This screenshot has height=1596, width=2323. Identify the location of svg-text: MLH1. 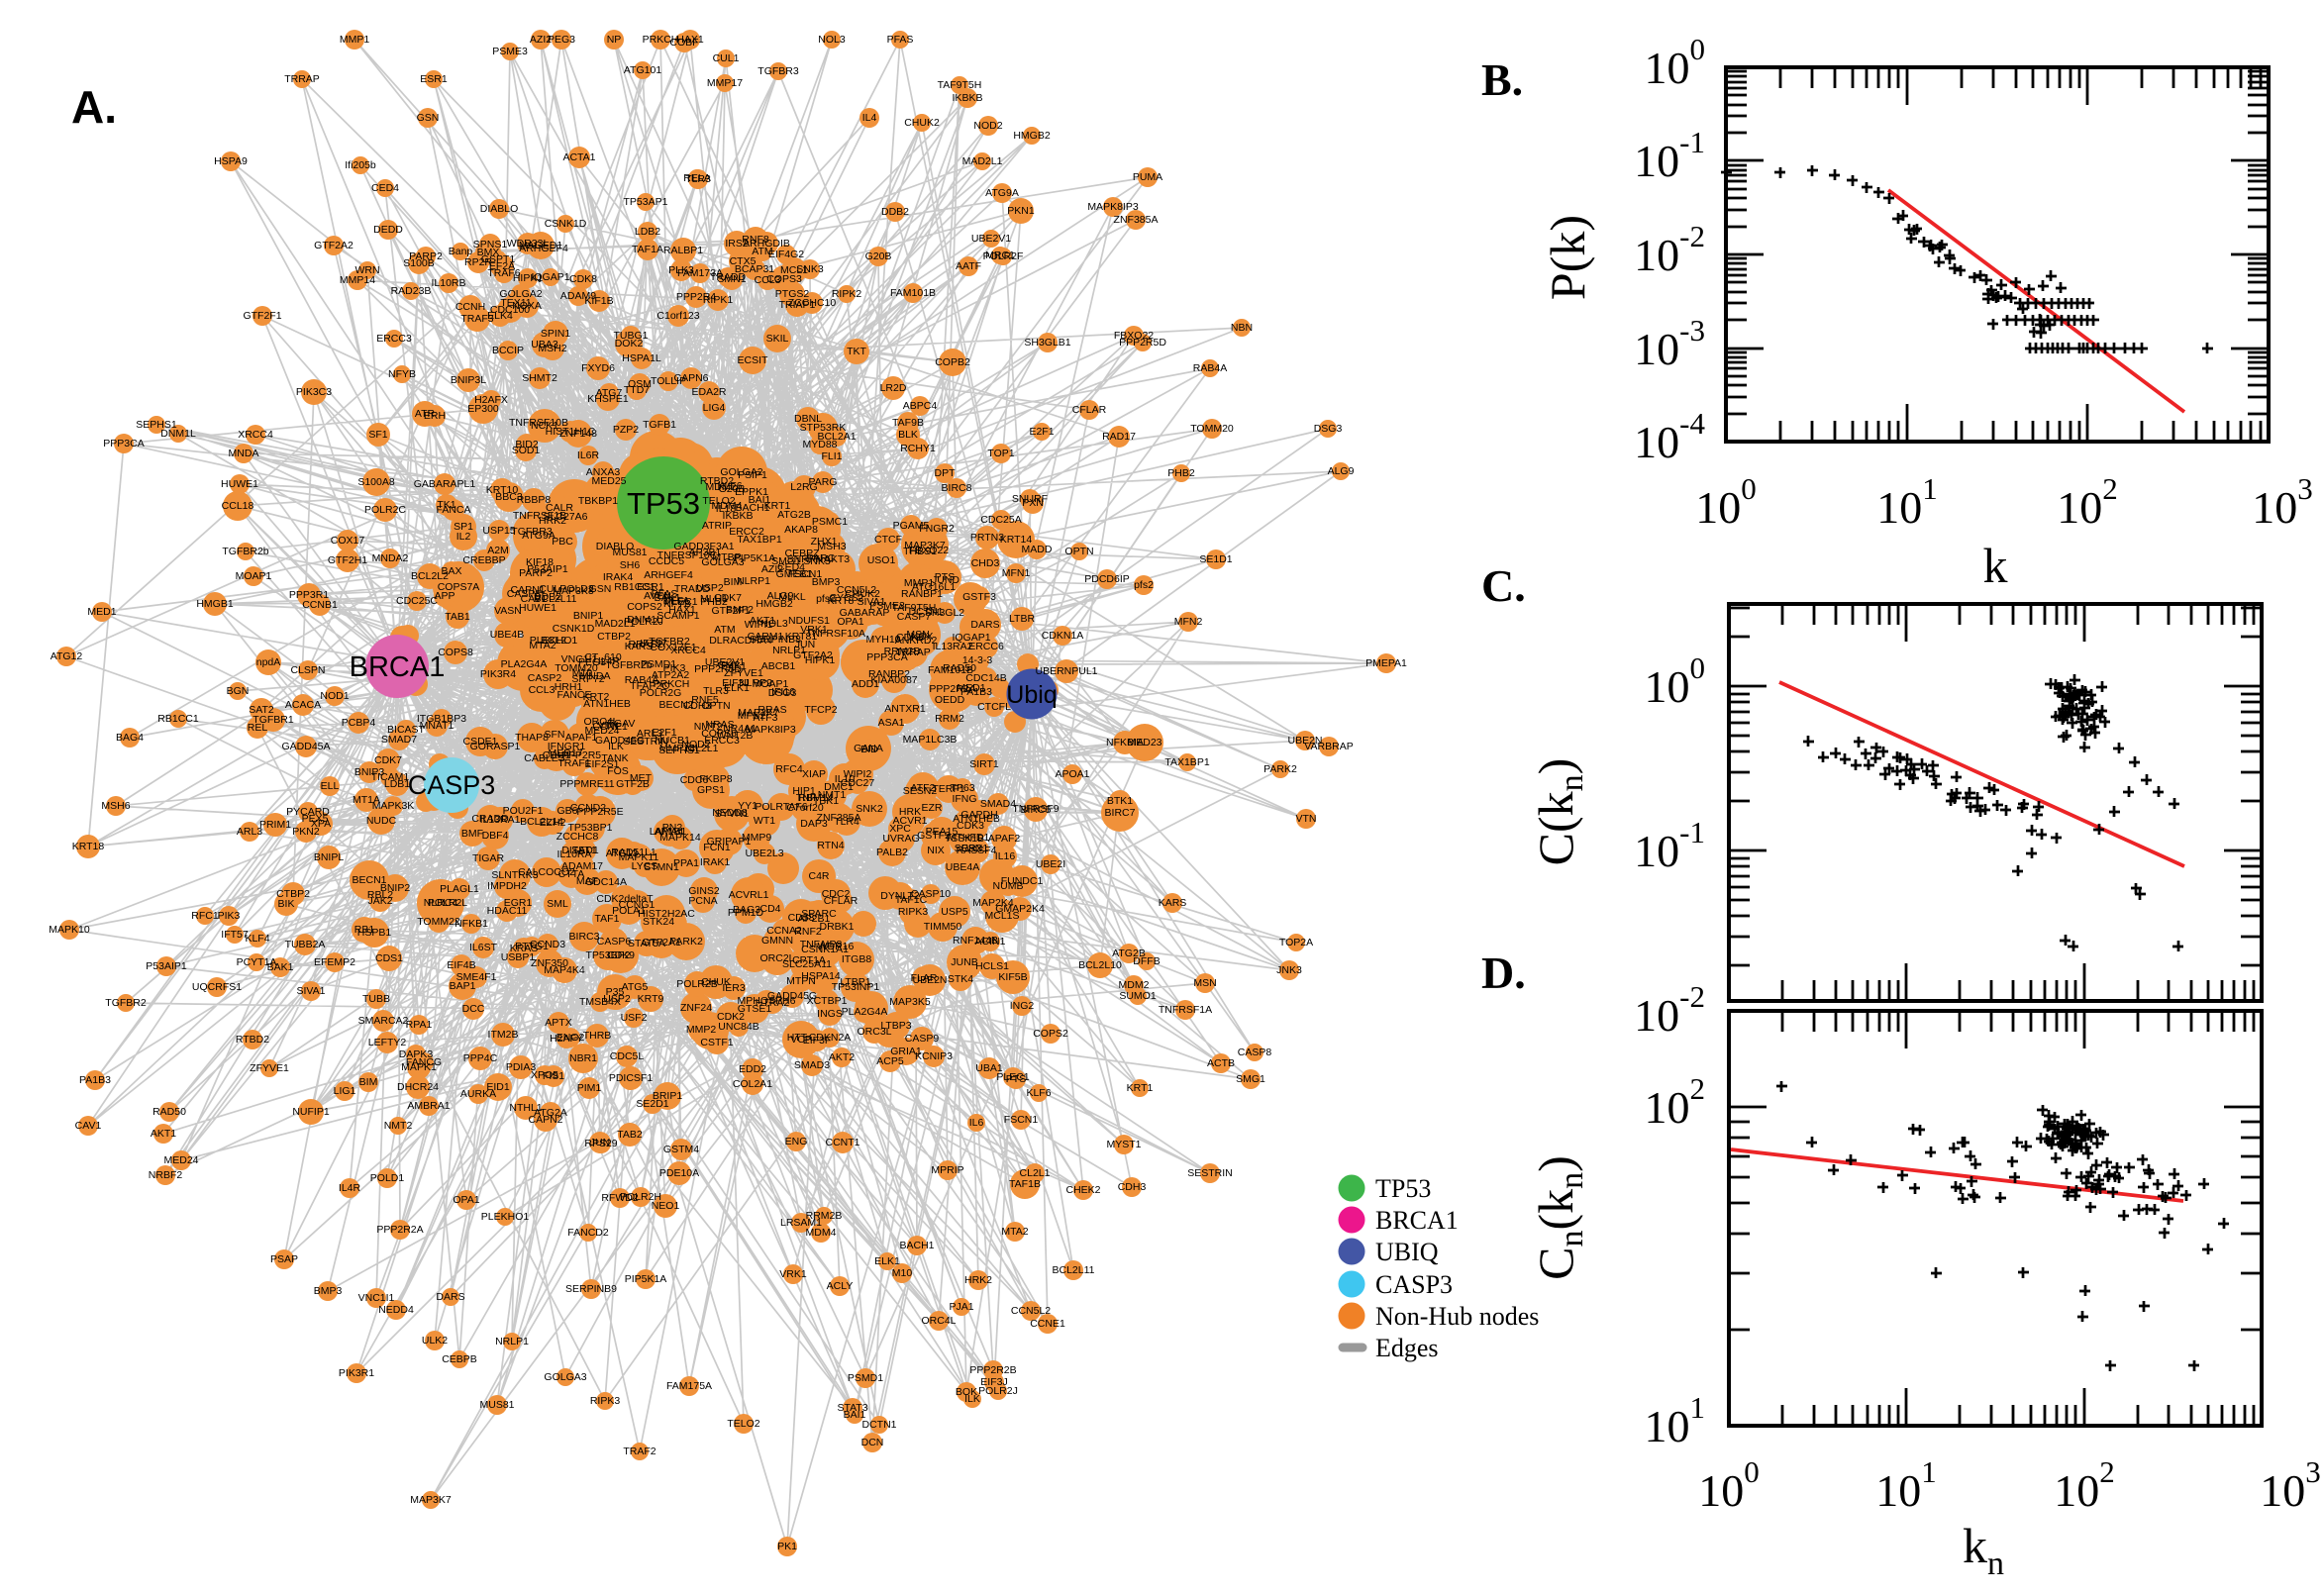
(714, 599).